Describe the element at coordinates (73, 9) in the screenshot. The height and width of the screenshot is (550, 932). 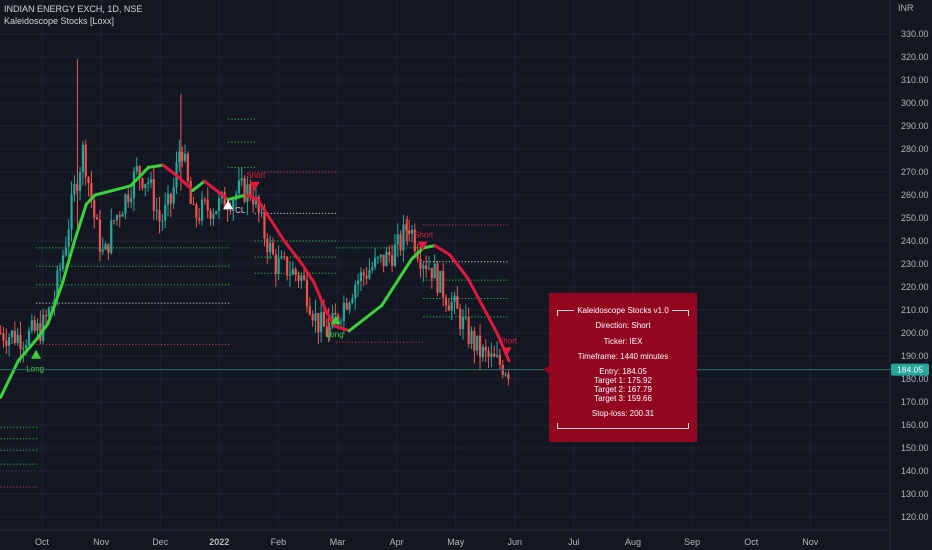
I see `symbol-title: INDIAN ENERGY EXCH, 1D, NSE` at that location.